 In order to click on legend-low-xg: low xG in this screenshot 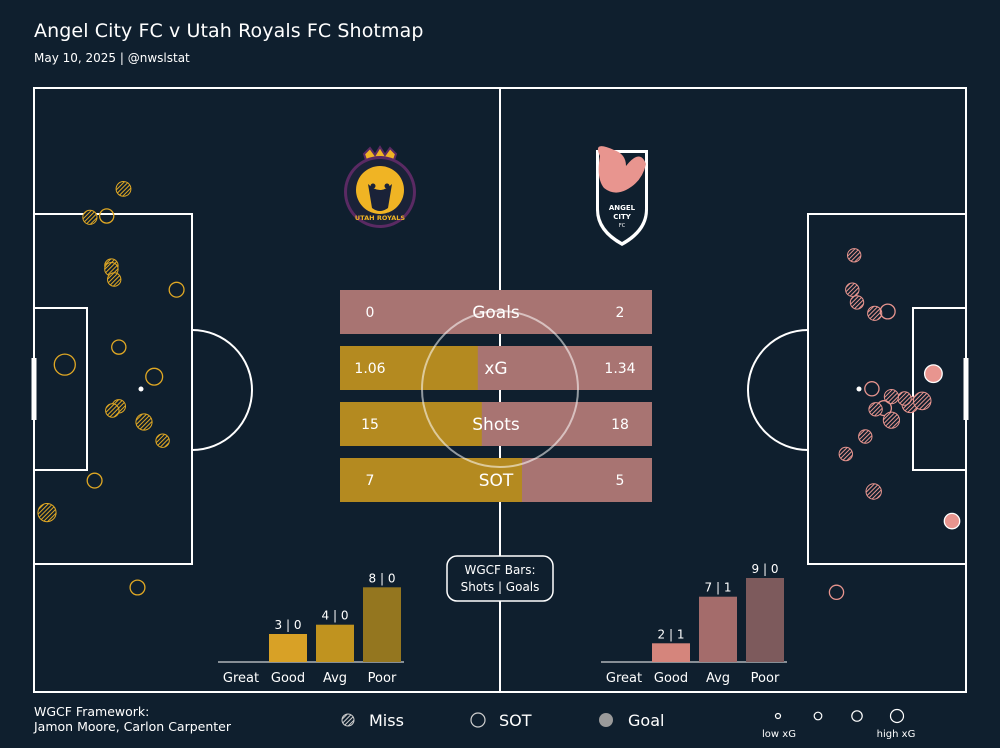, I will do `click(779, 734)`.